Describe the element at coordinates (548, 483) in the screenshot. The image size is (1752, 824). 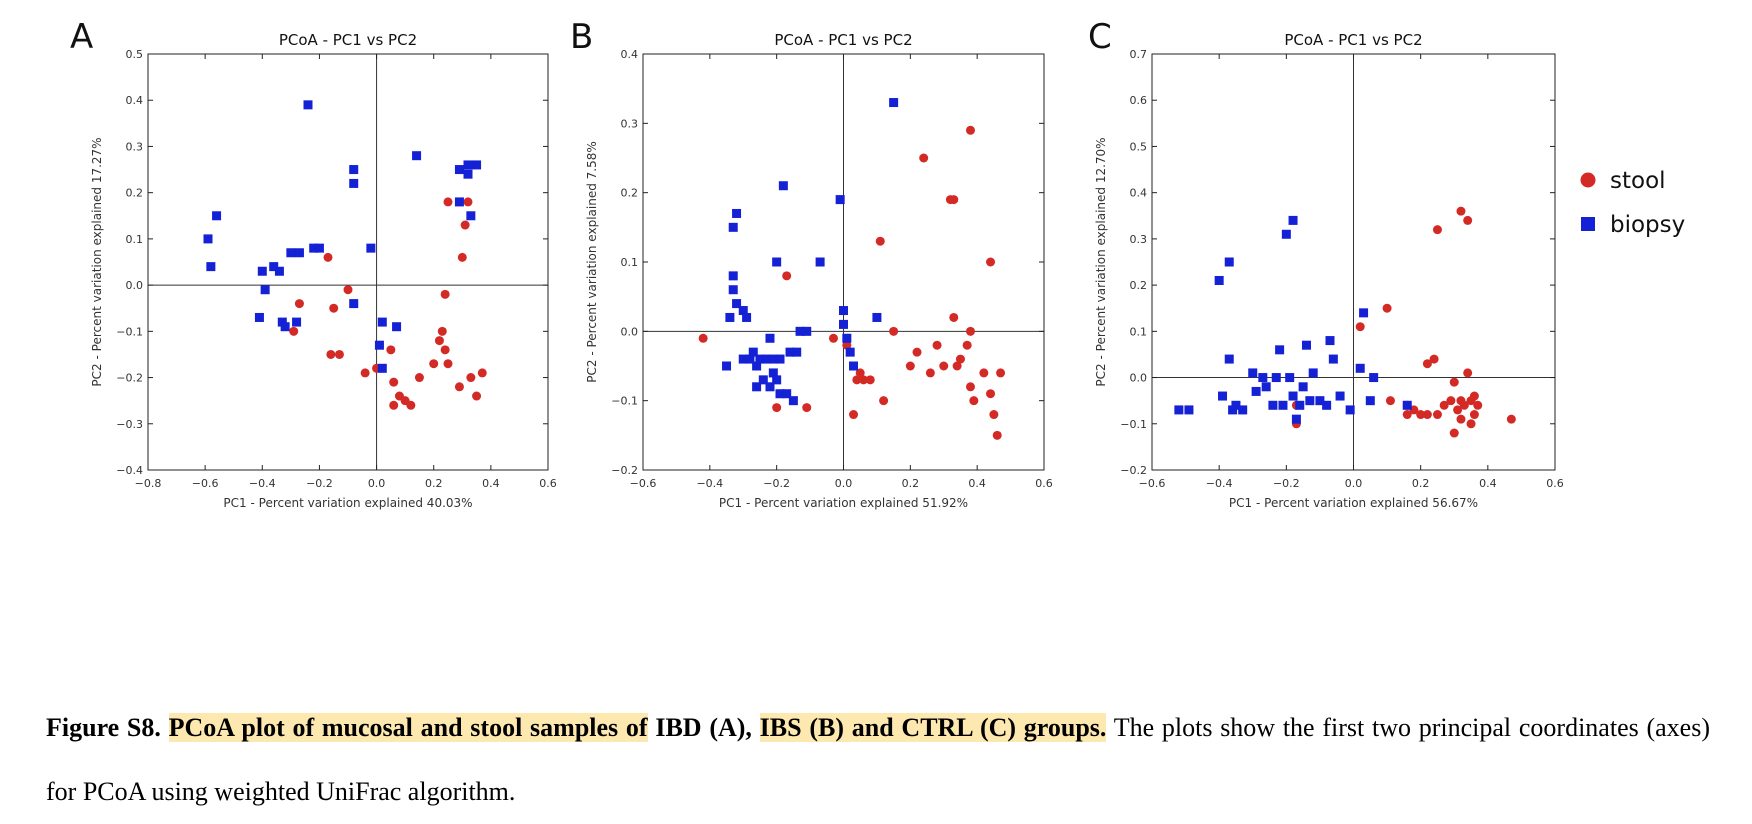
I see `x-tick-label: 0.6` at that location.